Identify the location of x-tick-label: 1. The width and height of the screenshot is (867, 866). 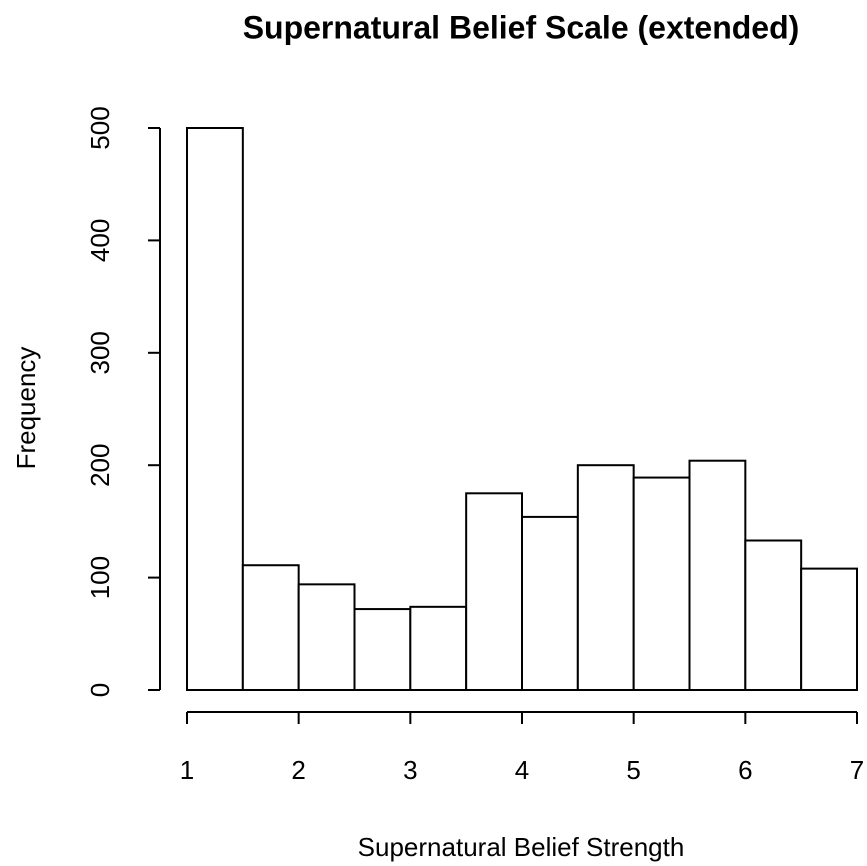
(187, 770).